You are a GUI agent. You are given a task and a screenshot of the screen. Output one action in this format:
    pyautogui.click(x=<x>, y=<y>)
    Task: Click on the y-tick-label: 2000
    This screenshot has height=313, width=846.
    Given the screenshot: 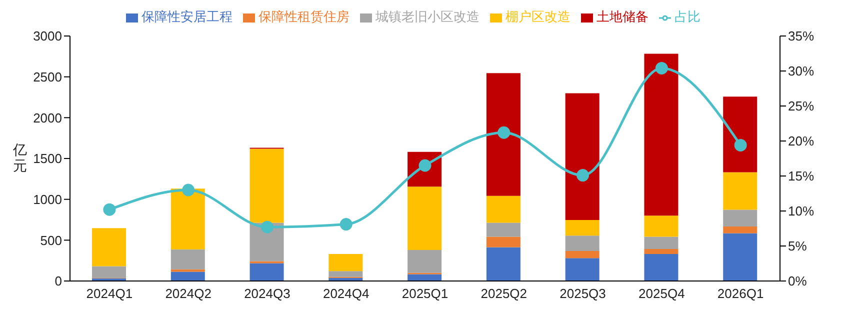 What is the action you would take?
    pyautogui.click(x=47, y=118)
    